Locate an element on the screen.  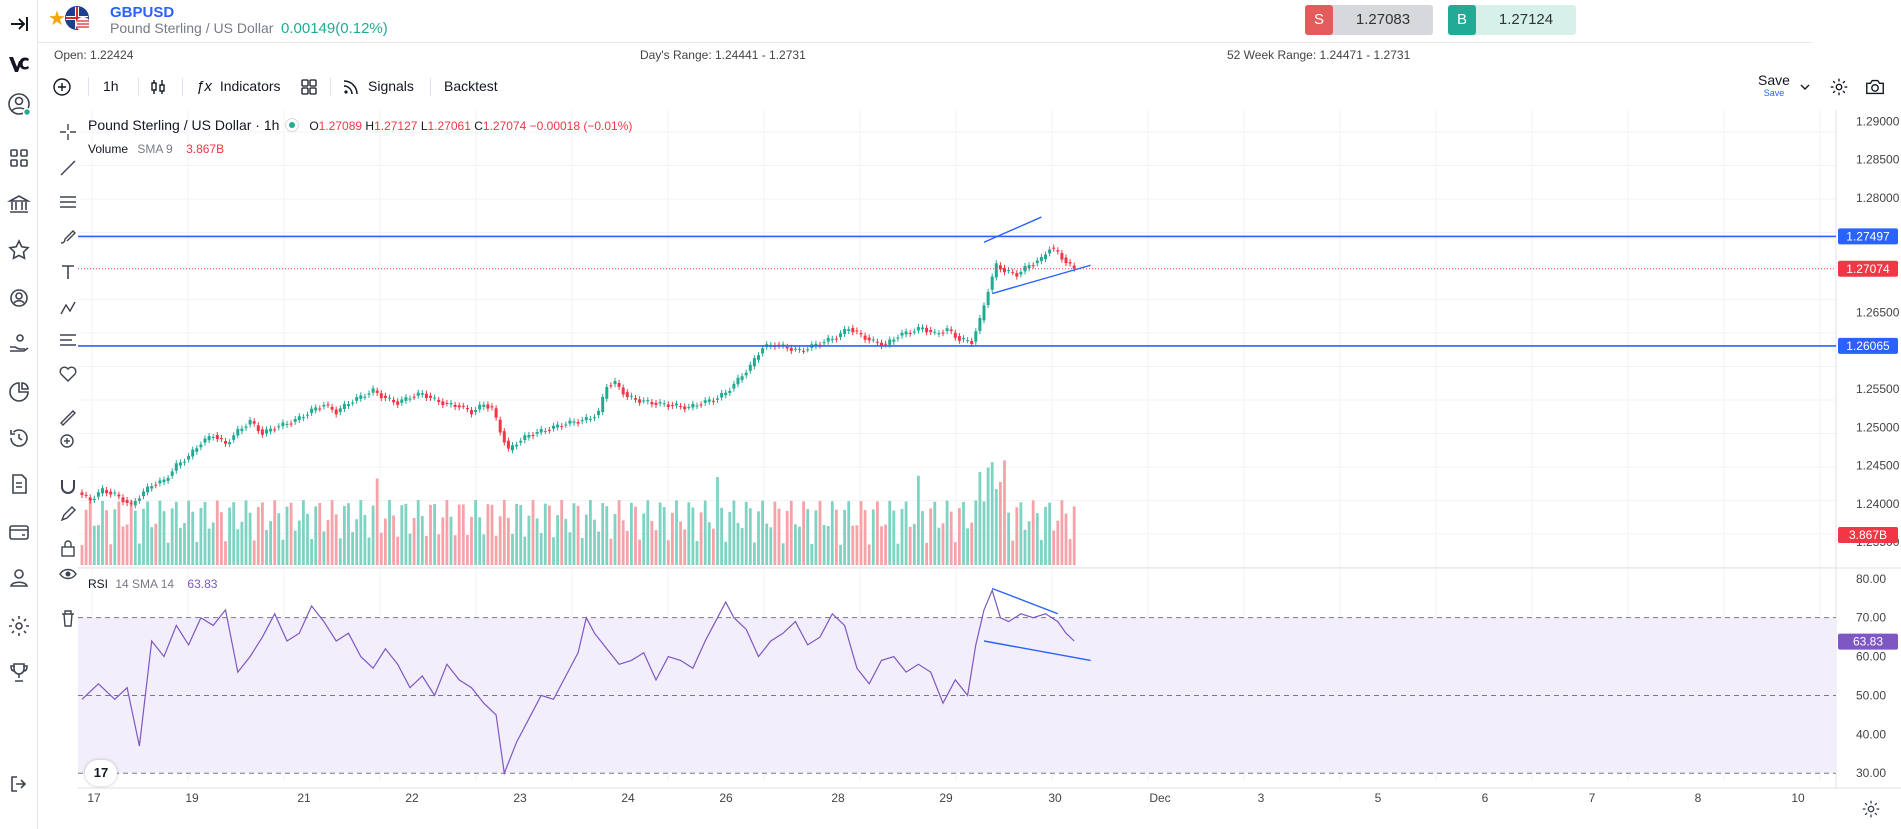
crosshair-icon is located at coordinates (68, 132).